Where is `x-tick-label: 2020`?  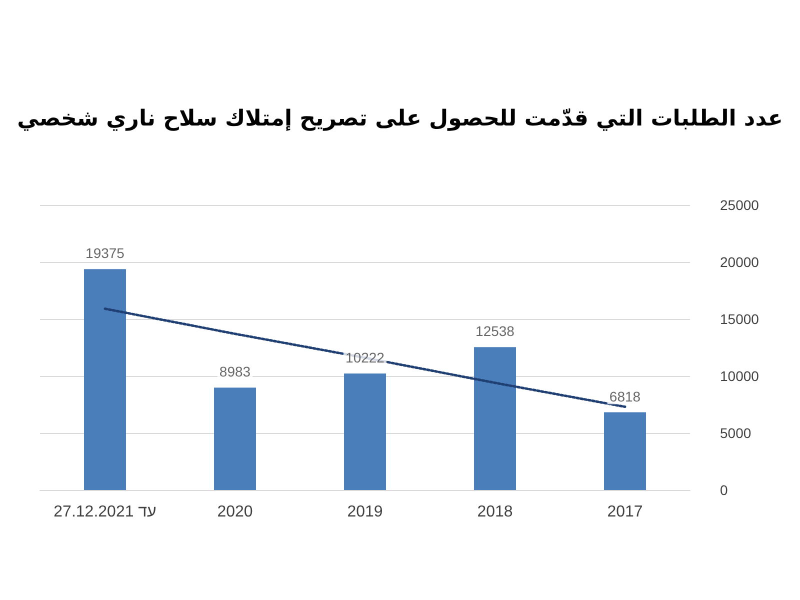 x-tick-label: 2020 is located at coordinates (235, 512).